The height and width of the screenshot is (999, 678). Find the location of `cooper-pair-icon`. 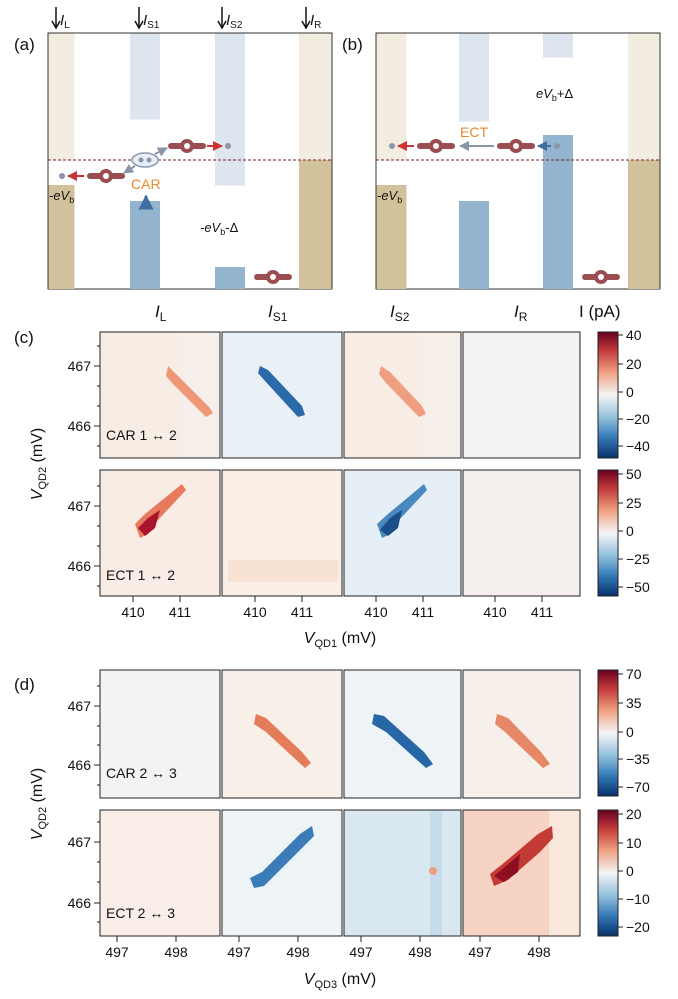

cooper-pair-icon is located at coordinates (145, 160).